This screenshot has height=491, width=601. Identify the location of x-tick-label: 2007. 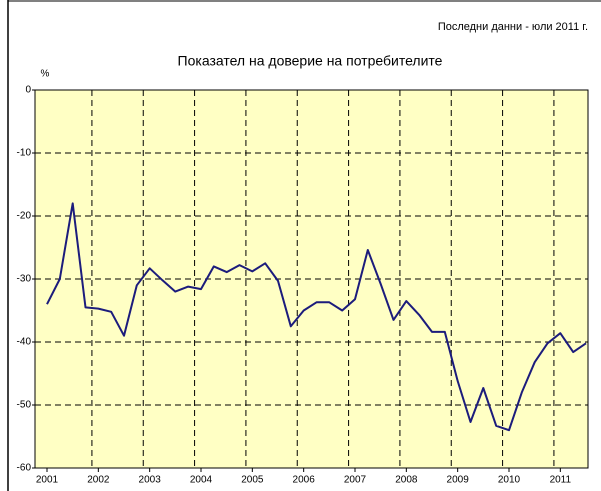
(355, 480).